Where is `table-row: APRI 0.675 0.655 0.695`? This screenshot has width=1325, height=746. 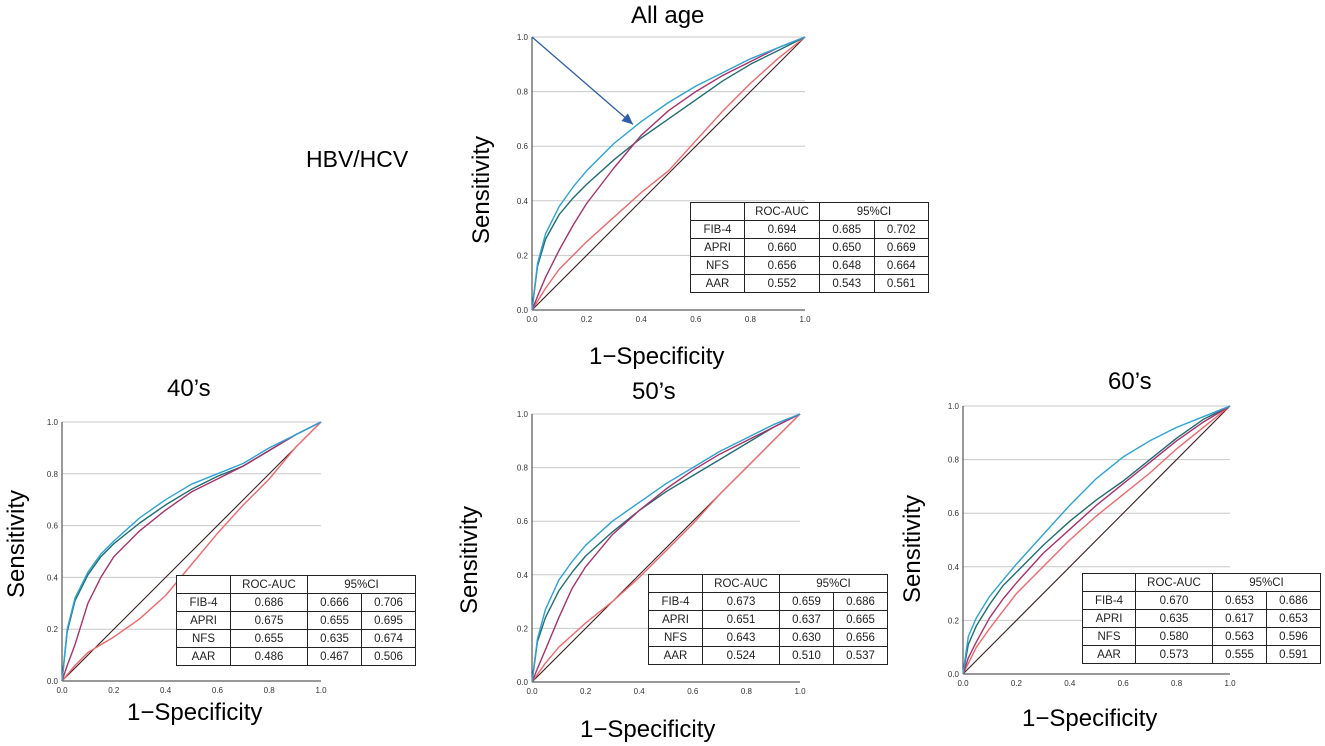 table-row: APRI 0.675 0.655 0.695 is located at coordinates (296, 620).